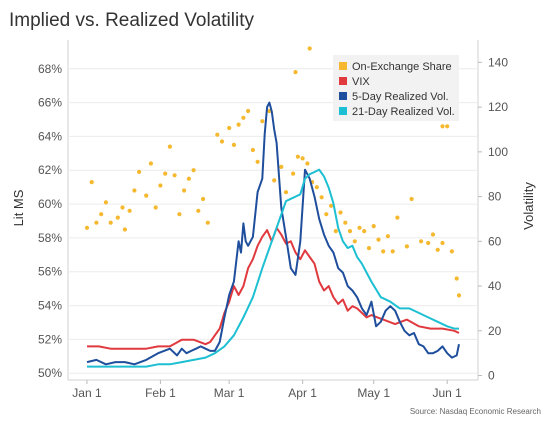  I want to click on left-tick-label: 62%, so click(50, 170).